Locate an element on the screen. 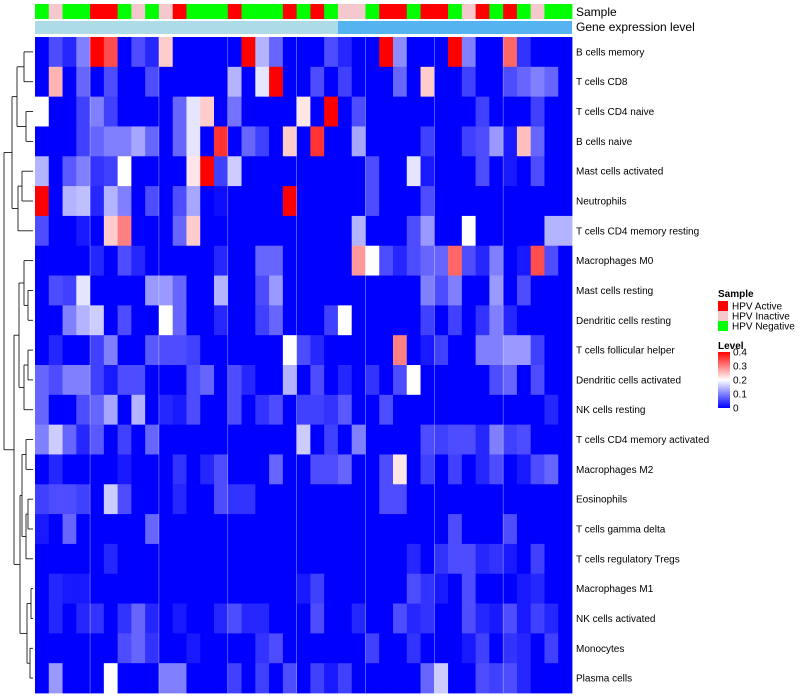  row-label: T cells CD4 memory activated is located at coordinates (642, 440).